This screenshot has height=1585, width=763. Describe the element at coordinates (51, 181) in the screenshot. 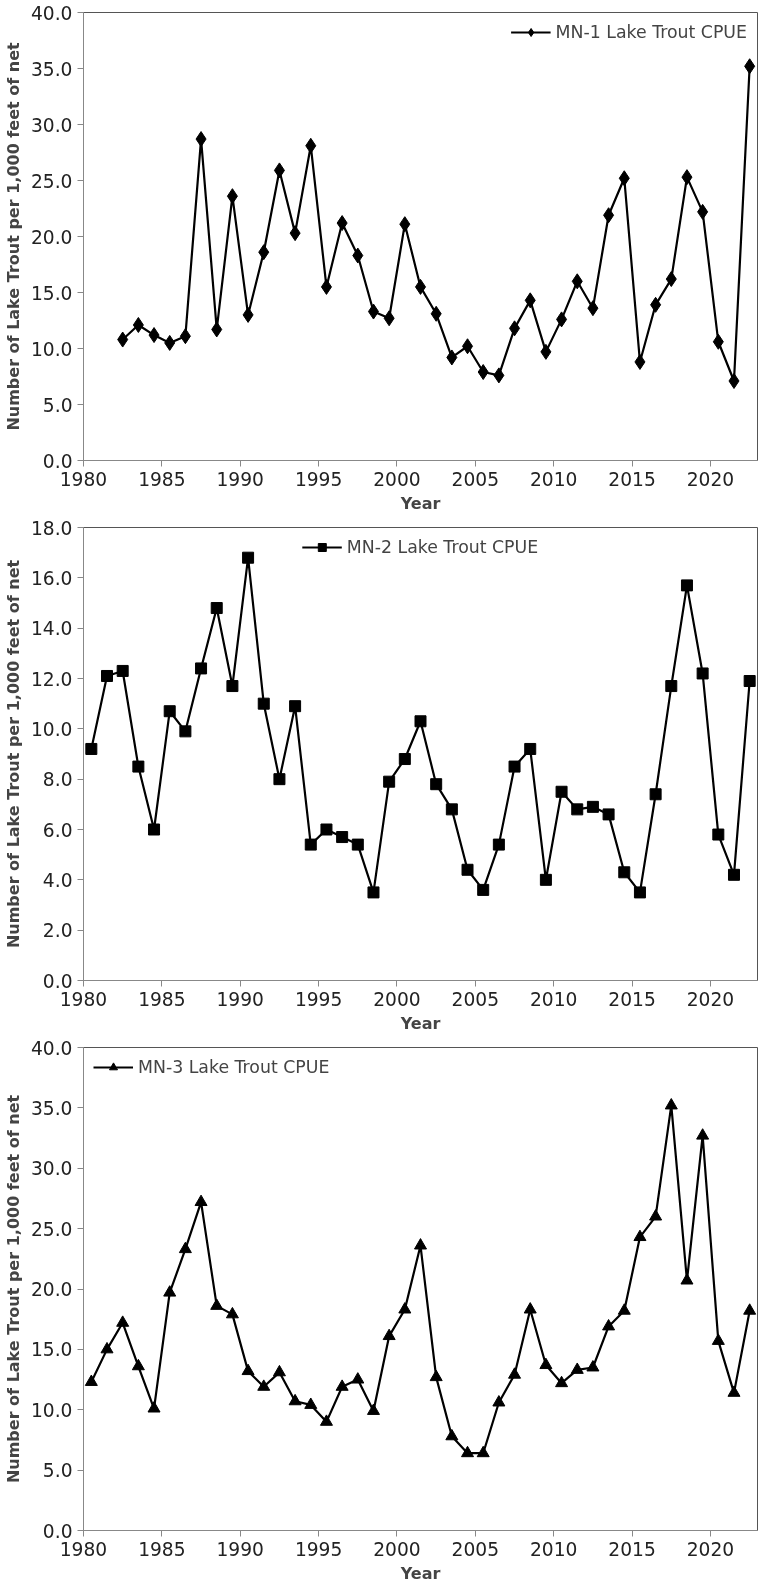

I see `y-tick-label: 25.0` at that location.